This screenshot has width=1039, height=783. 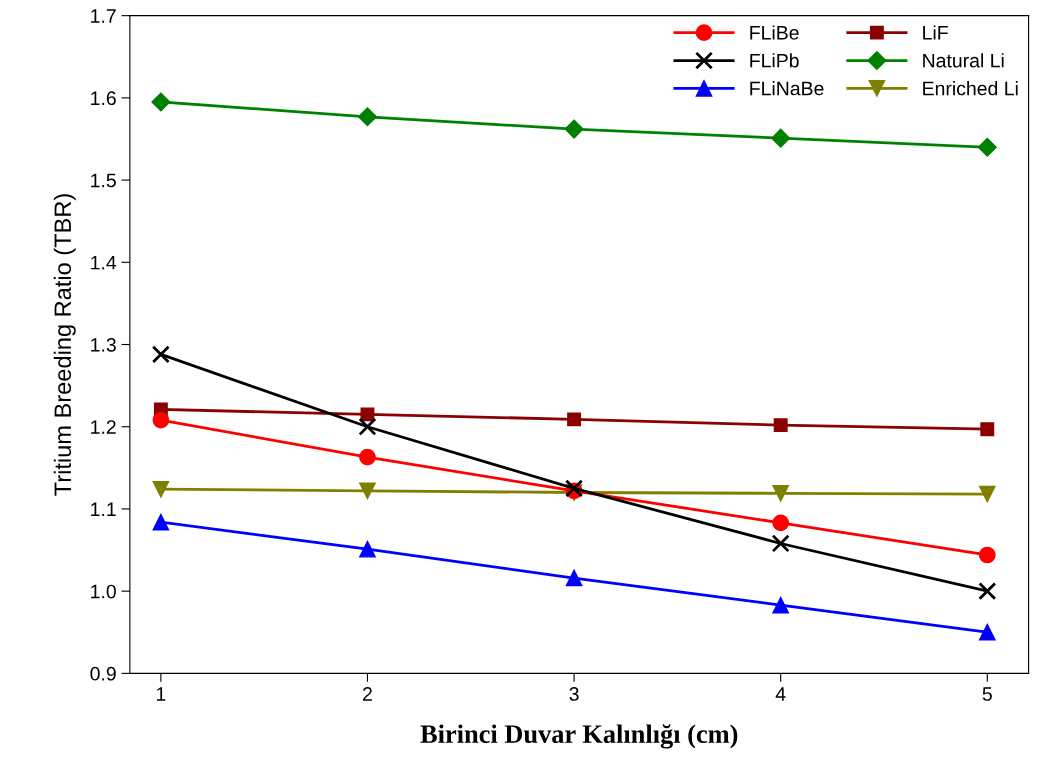 I want to click on legend-label: FLiPb, so click(x=774, y=60).